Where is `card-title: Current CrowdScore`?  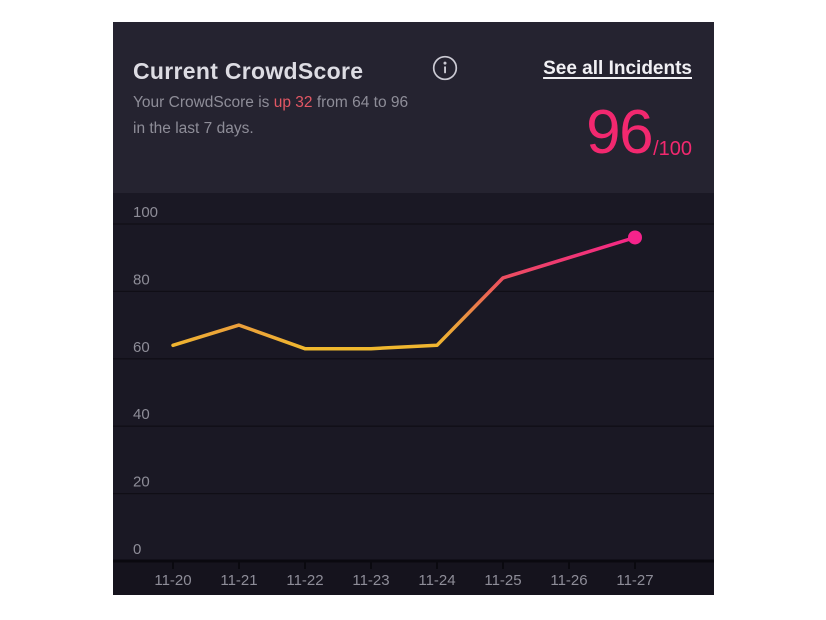 card-title: Current CrowdScore is located at coordinates (248, 71).